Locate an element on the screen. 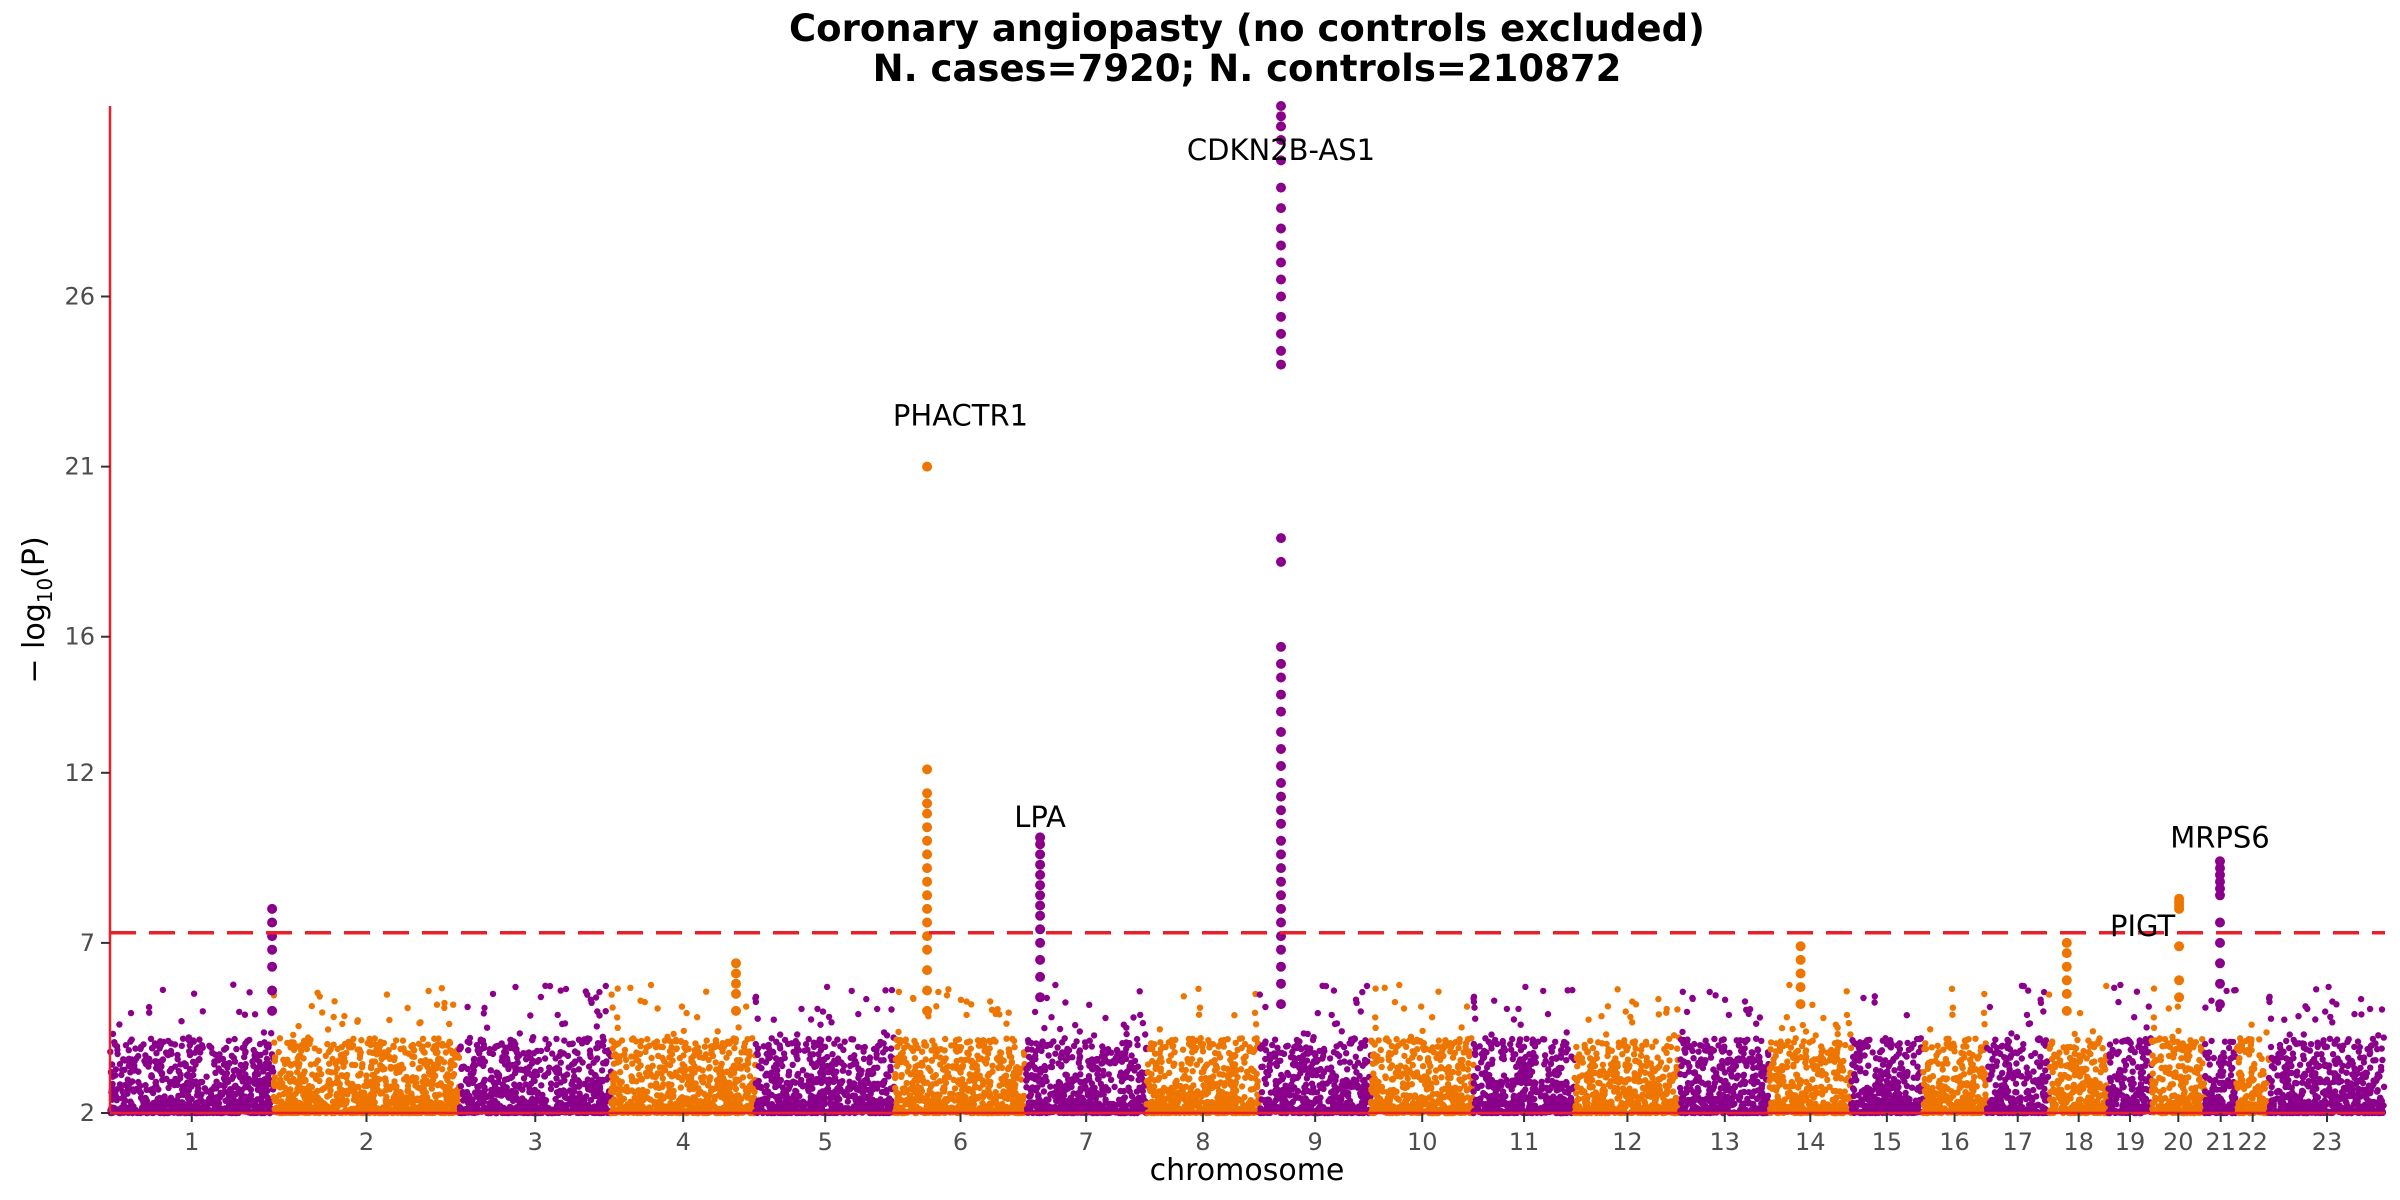 The height and width of the screenshot is (1200, 2400). chromosome-1-points is located at coordinates (192, 1049).